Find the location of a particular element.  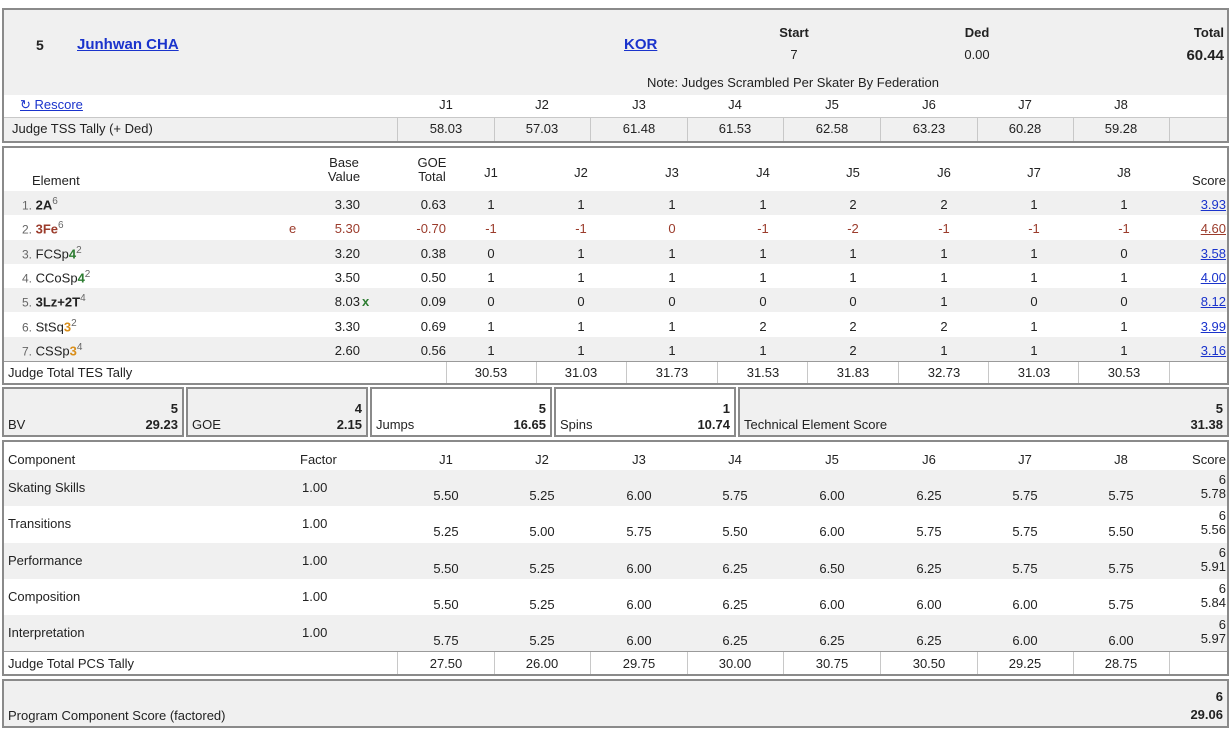

spins-box: 1 Spins 10.74 is located at coordinates (645, 412).